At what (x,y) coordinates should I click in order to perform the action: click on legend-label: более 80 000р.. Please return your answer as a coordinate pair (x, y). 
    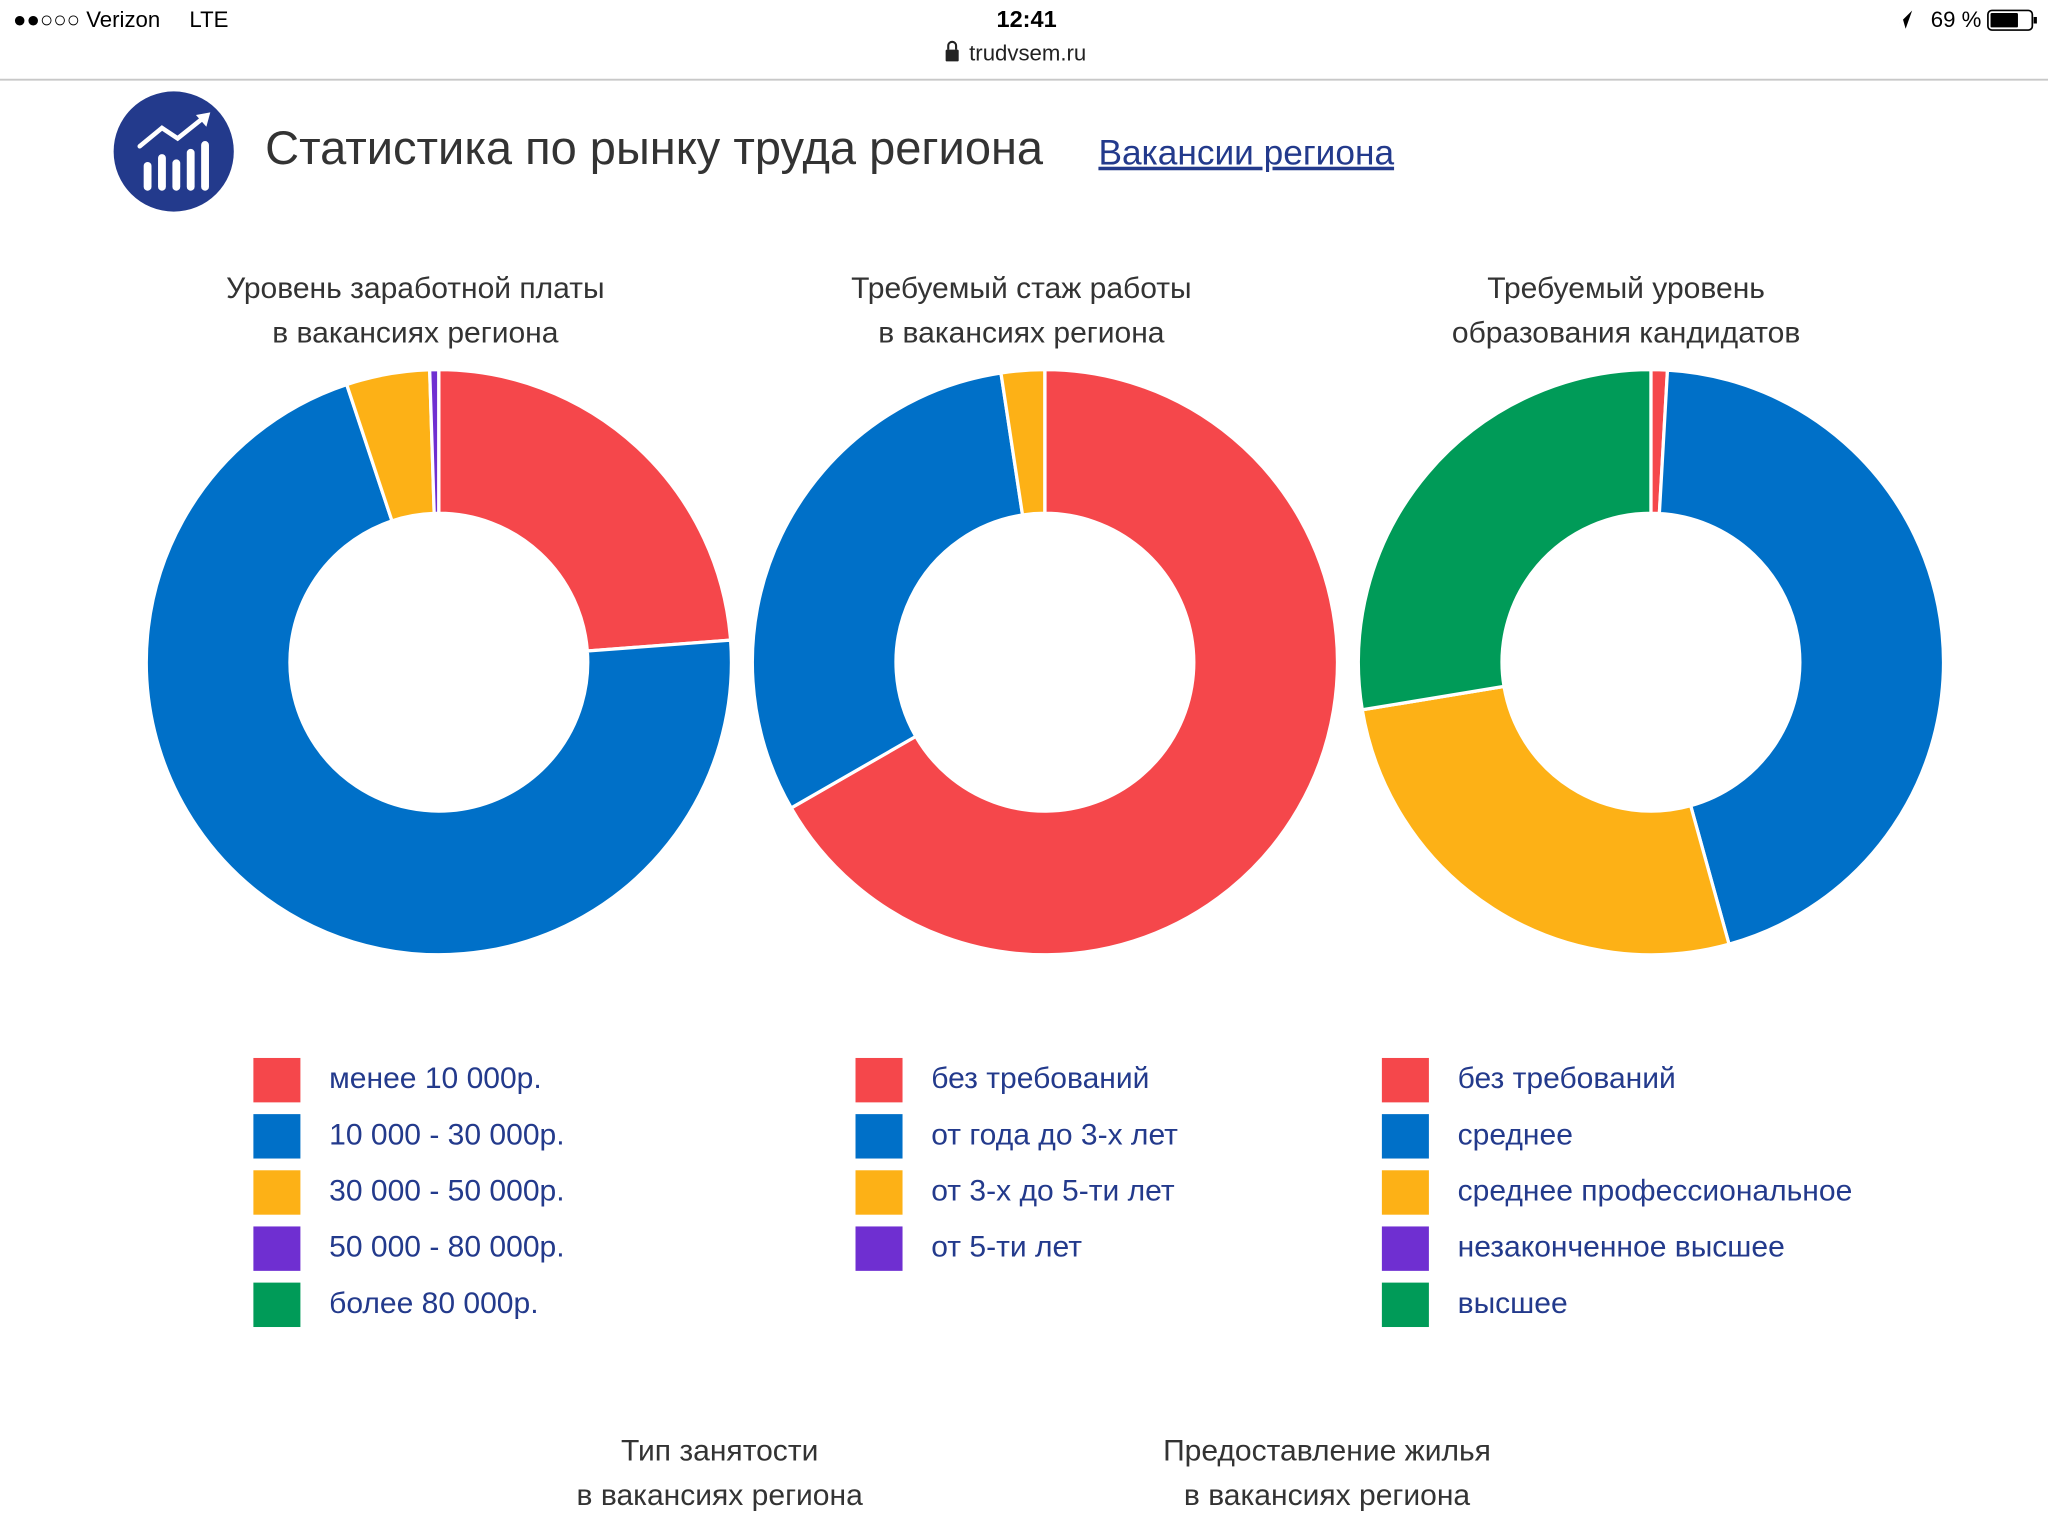
    Looking at the image, I should click on (433, 1303).